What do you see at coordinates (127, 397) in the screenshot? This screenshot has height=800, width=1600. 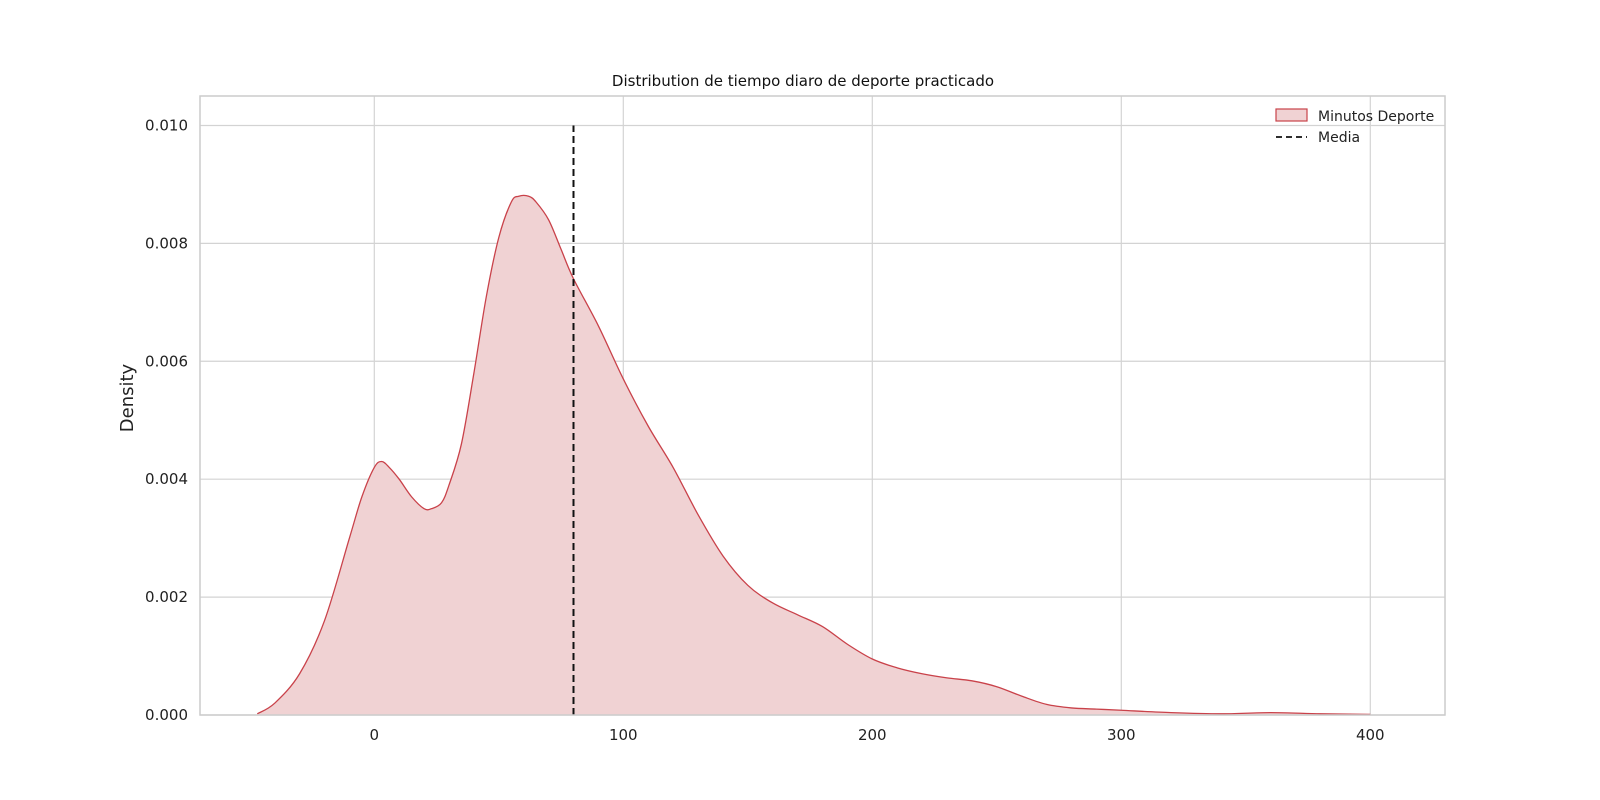 I see `y-axis-label: Density` at bounding box center [127, 397].